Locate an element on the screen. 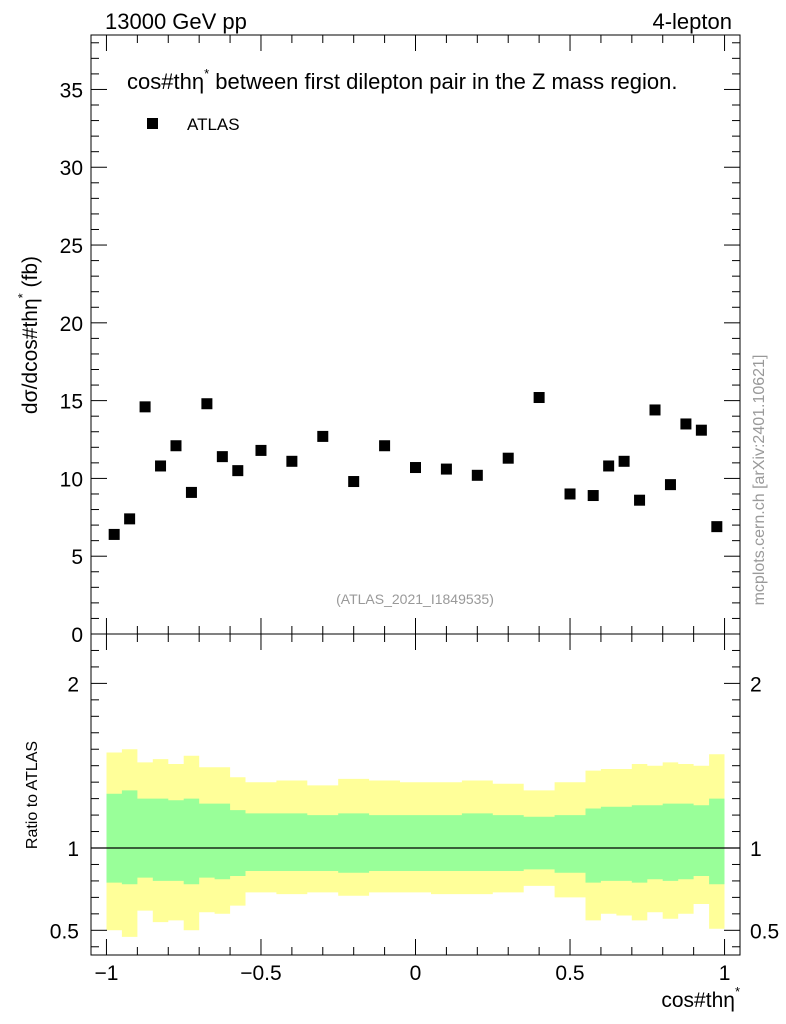 The width and height of the screenshot is (786, 1024). energy-label: 13000 GeV pp is located at coordinates (176, 21).